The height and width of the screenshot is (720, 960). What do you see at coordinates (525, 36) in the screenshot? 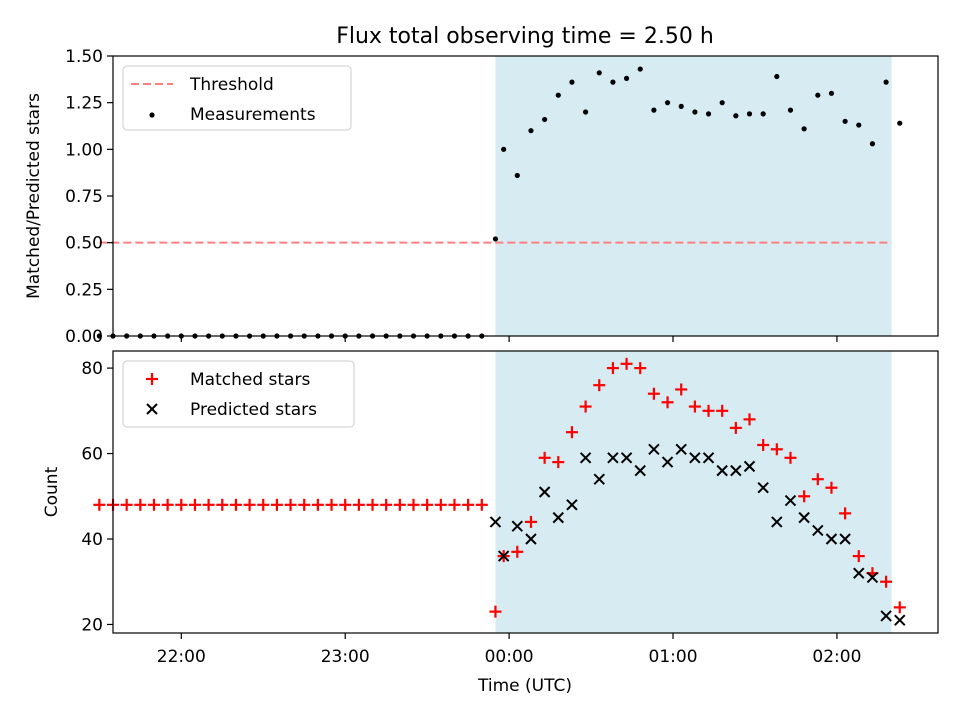
I see `chart-title: Flux total observing time = 2.50 h` at bounding box center [525, 36].